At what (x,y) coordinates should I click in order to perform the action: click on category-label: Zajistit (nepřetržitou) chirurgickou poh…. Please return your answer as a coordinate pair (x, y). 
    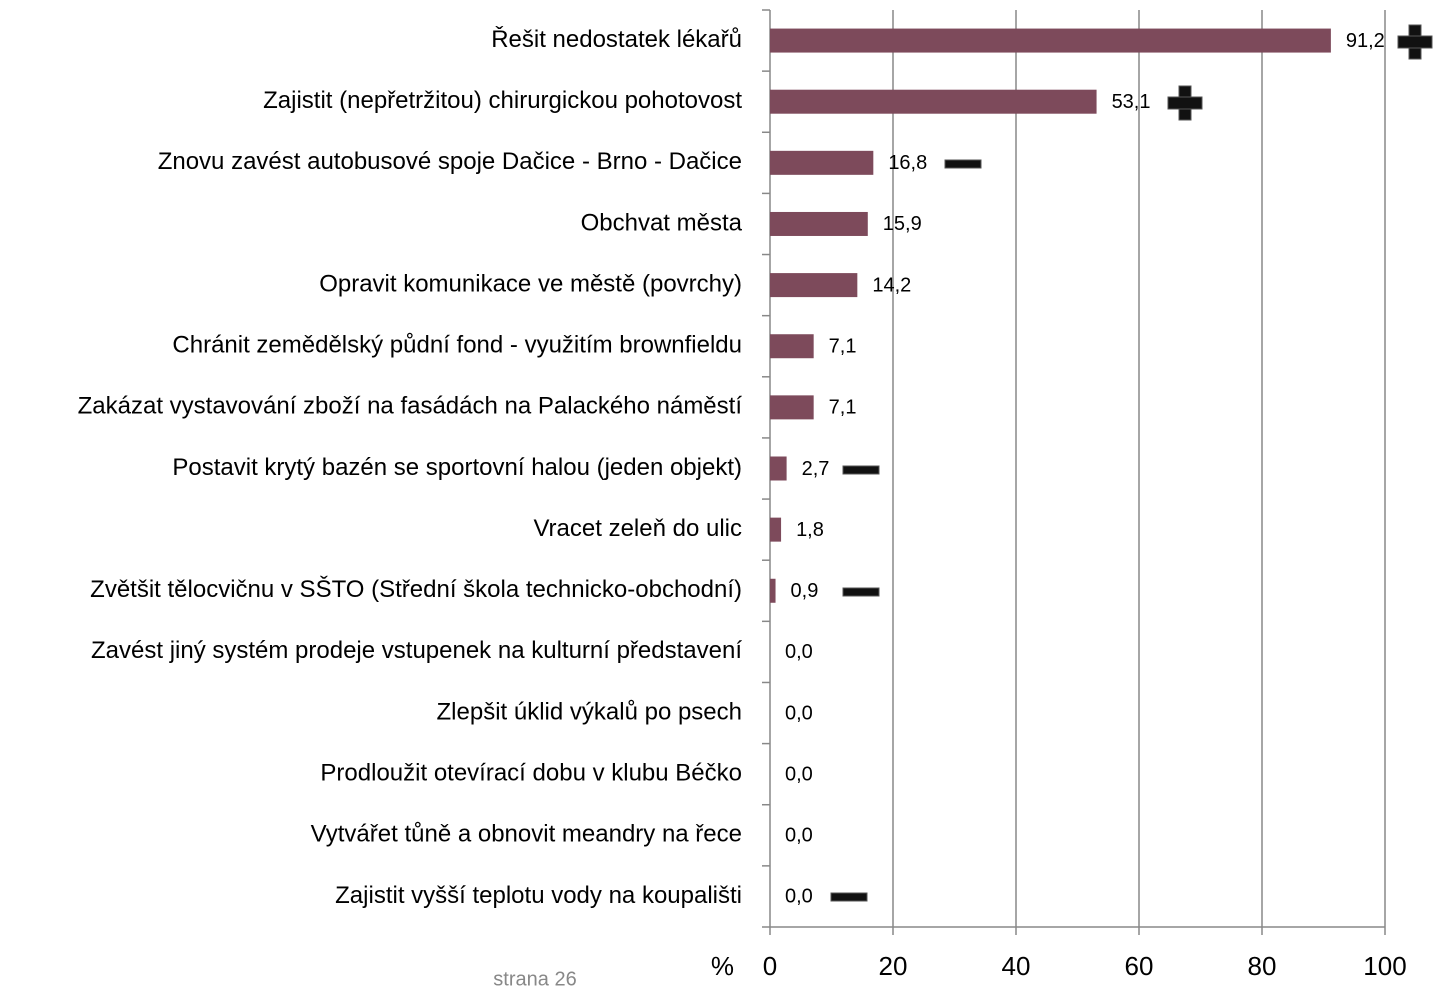
    Looking at the image, I should click on (502, 100).